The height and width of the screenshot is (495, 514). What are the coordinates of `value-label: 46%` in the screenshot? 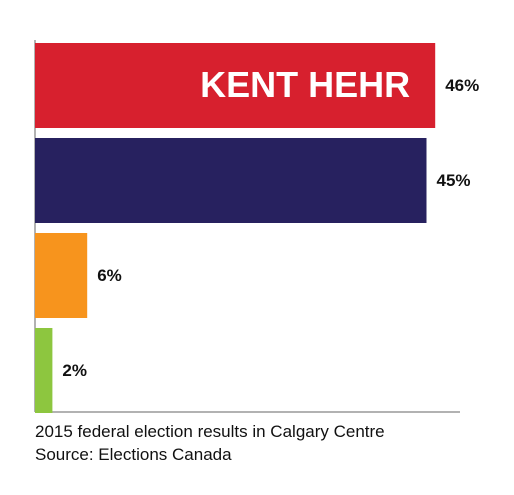 It's located at (462, 85).